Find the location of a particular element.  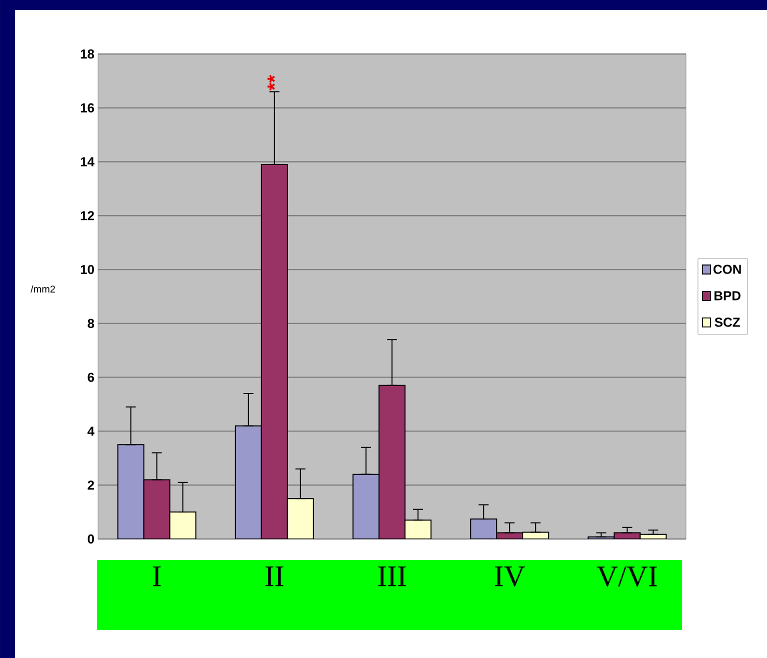

x-tick-label: II is located at coordinates (275, 576).